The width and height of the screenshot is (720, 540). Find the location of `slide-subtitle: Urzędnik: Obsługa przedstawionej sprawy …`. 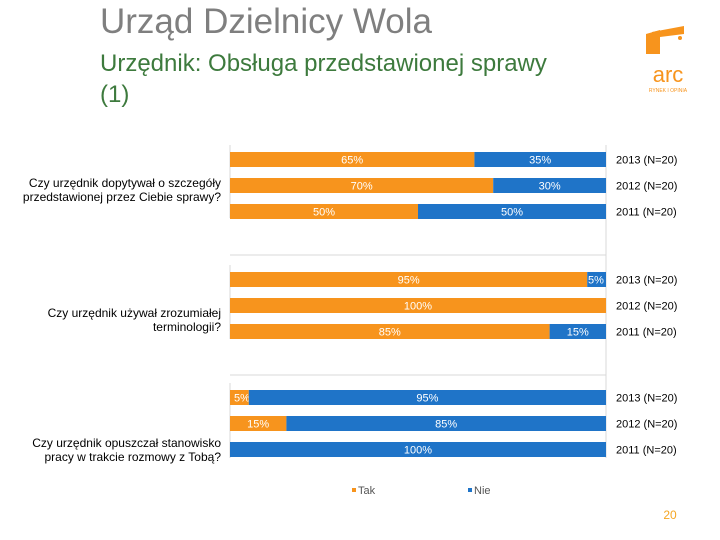

slide-subtitle: Urzędnik: Obsługa przedstawionej sprawy … is located at coordinates (323, 79).